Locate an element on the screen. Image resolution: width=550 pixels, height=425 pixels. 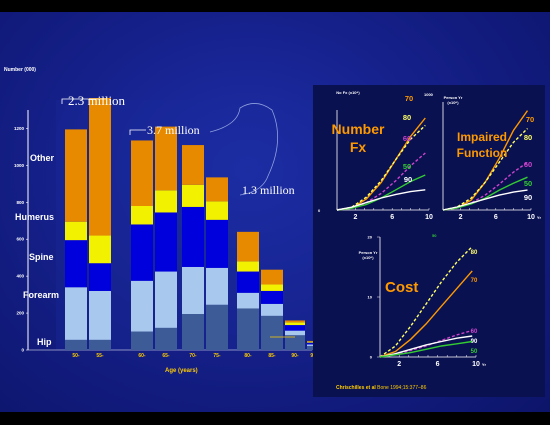
x-tick-label: 50- is located at coordinates (76, 356).